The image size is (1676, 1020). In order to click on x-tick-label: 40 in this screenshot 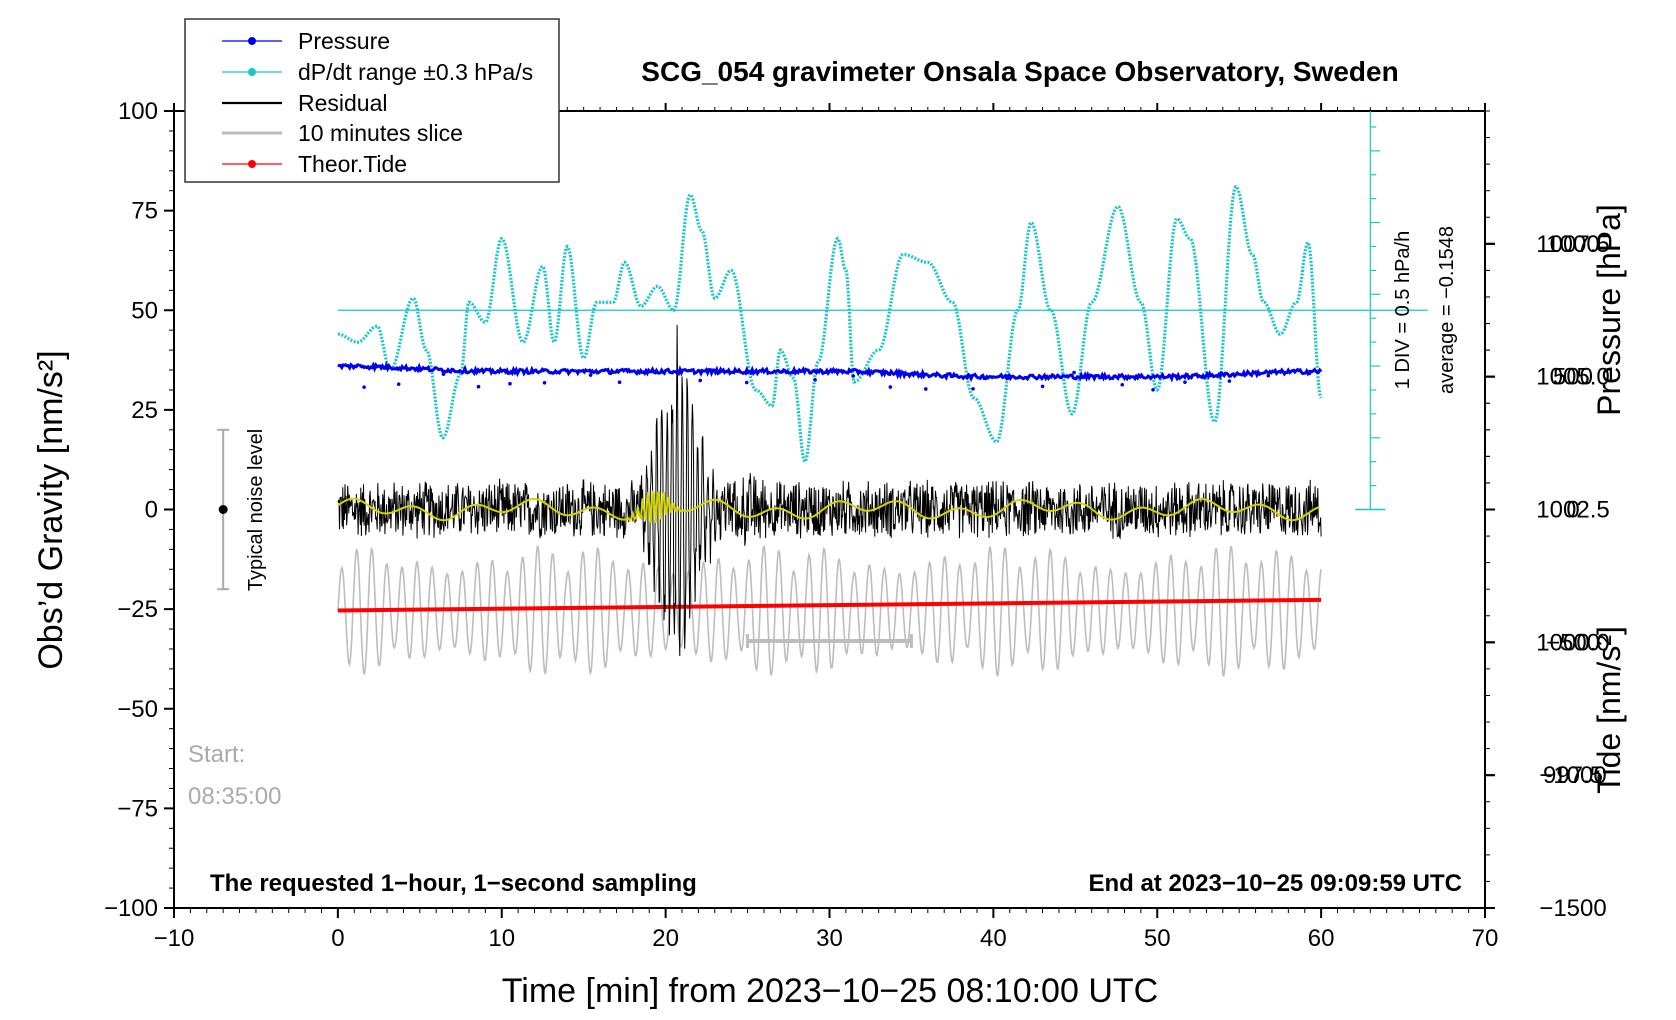, I will do `click(993, 938)`.